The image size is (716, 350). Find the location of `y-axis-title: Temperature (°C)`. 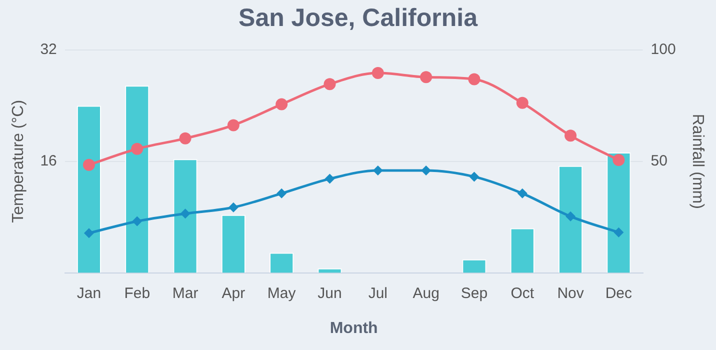

y-axis-title: Temperature (°C) is located at coordinates (19, 161).